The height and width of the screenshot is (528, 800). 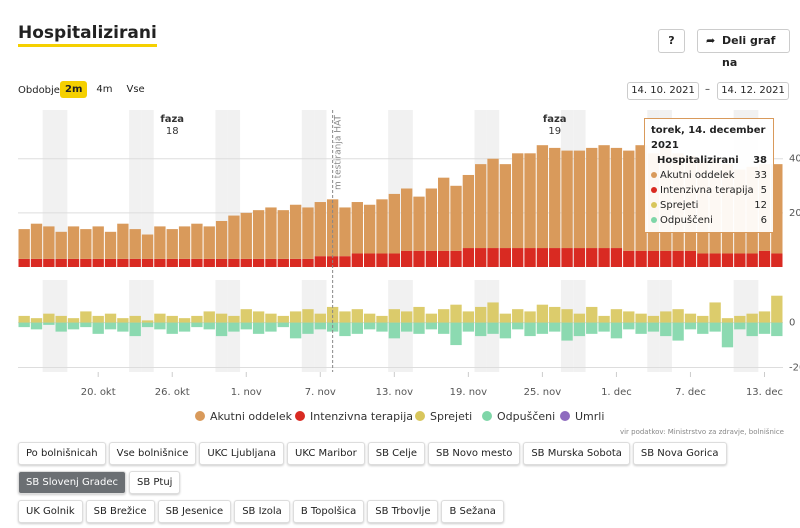 I want to click on legend-label: Umrli, so click(x=589, y=416).